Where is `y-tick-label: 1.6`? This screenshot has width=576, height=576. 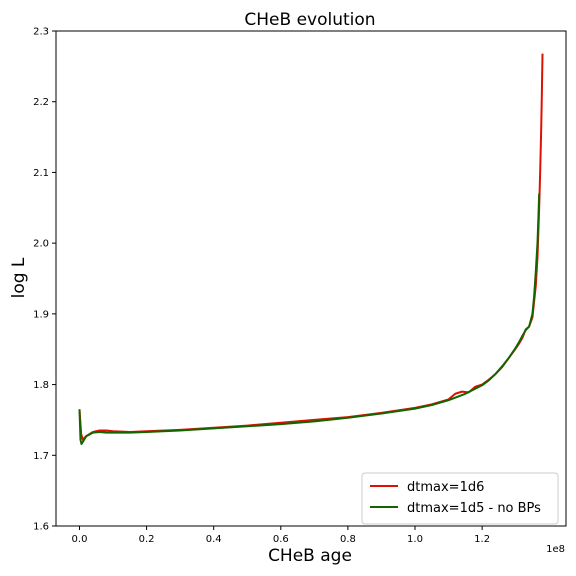
y-tick-label: 1.6 is located at coordinates (41, 527).